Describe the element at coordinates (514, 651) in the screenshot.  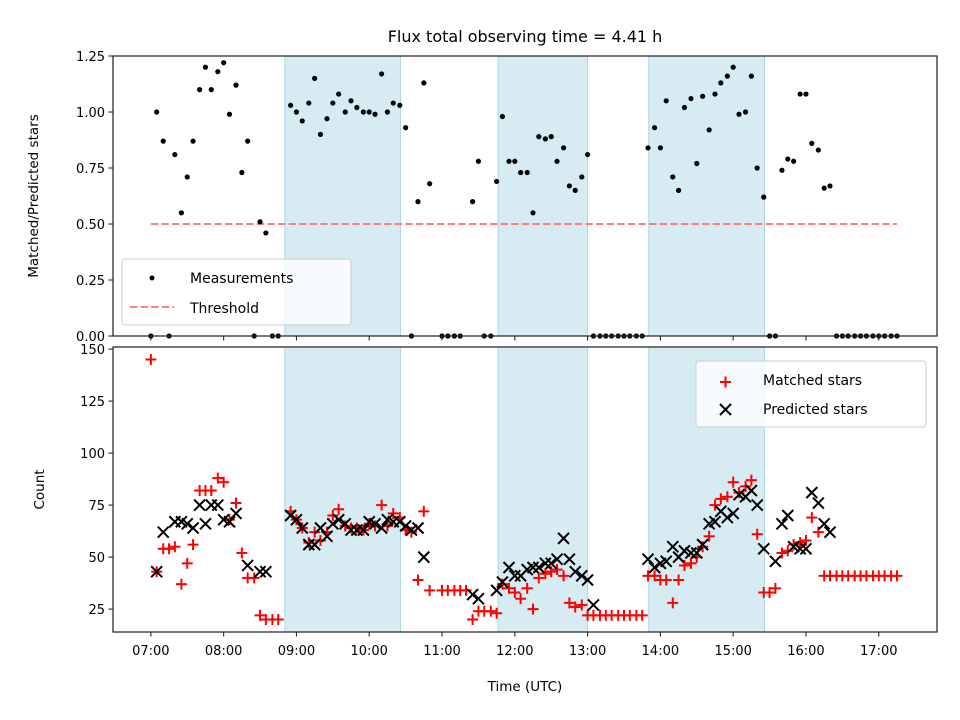
I see `x-tick-label: 12:00` at that location.